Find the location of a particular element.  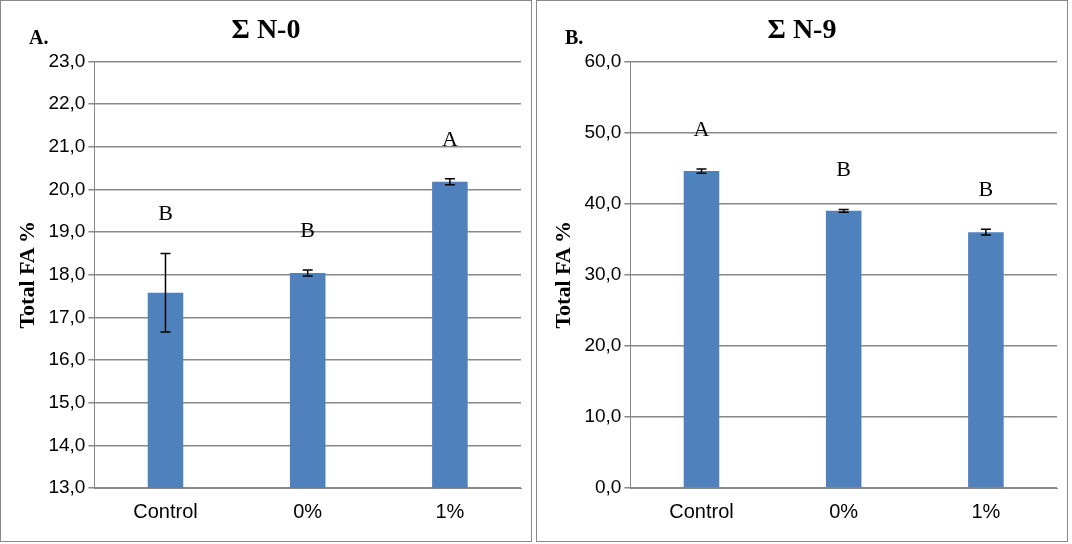

text: B. is located at coordinates (574, 37).